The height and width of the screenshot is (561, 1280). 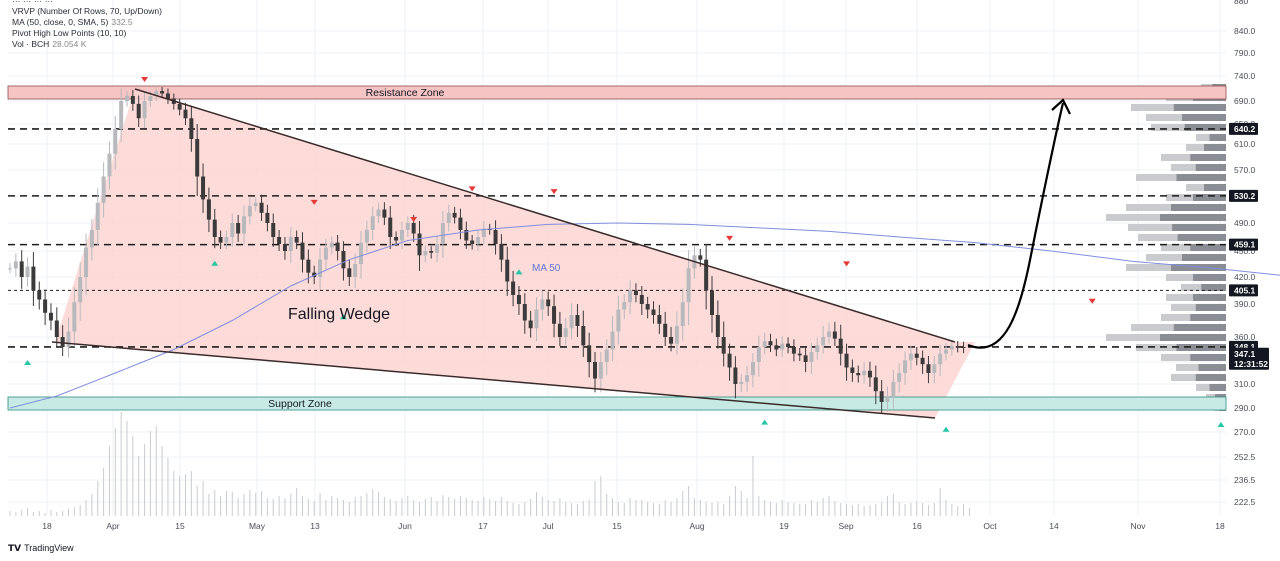 I want to click on price-tick-label: 290.0, so click(x=1245, y=408).